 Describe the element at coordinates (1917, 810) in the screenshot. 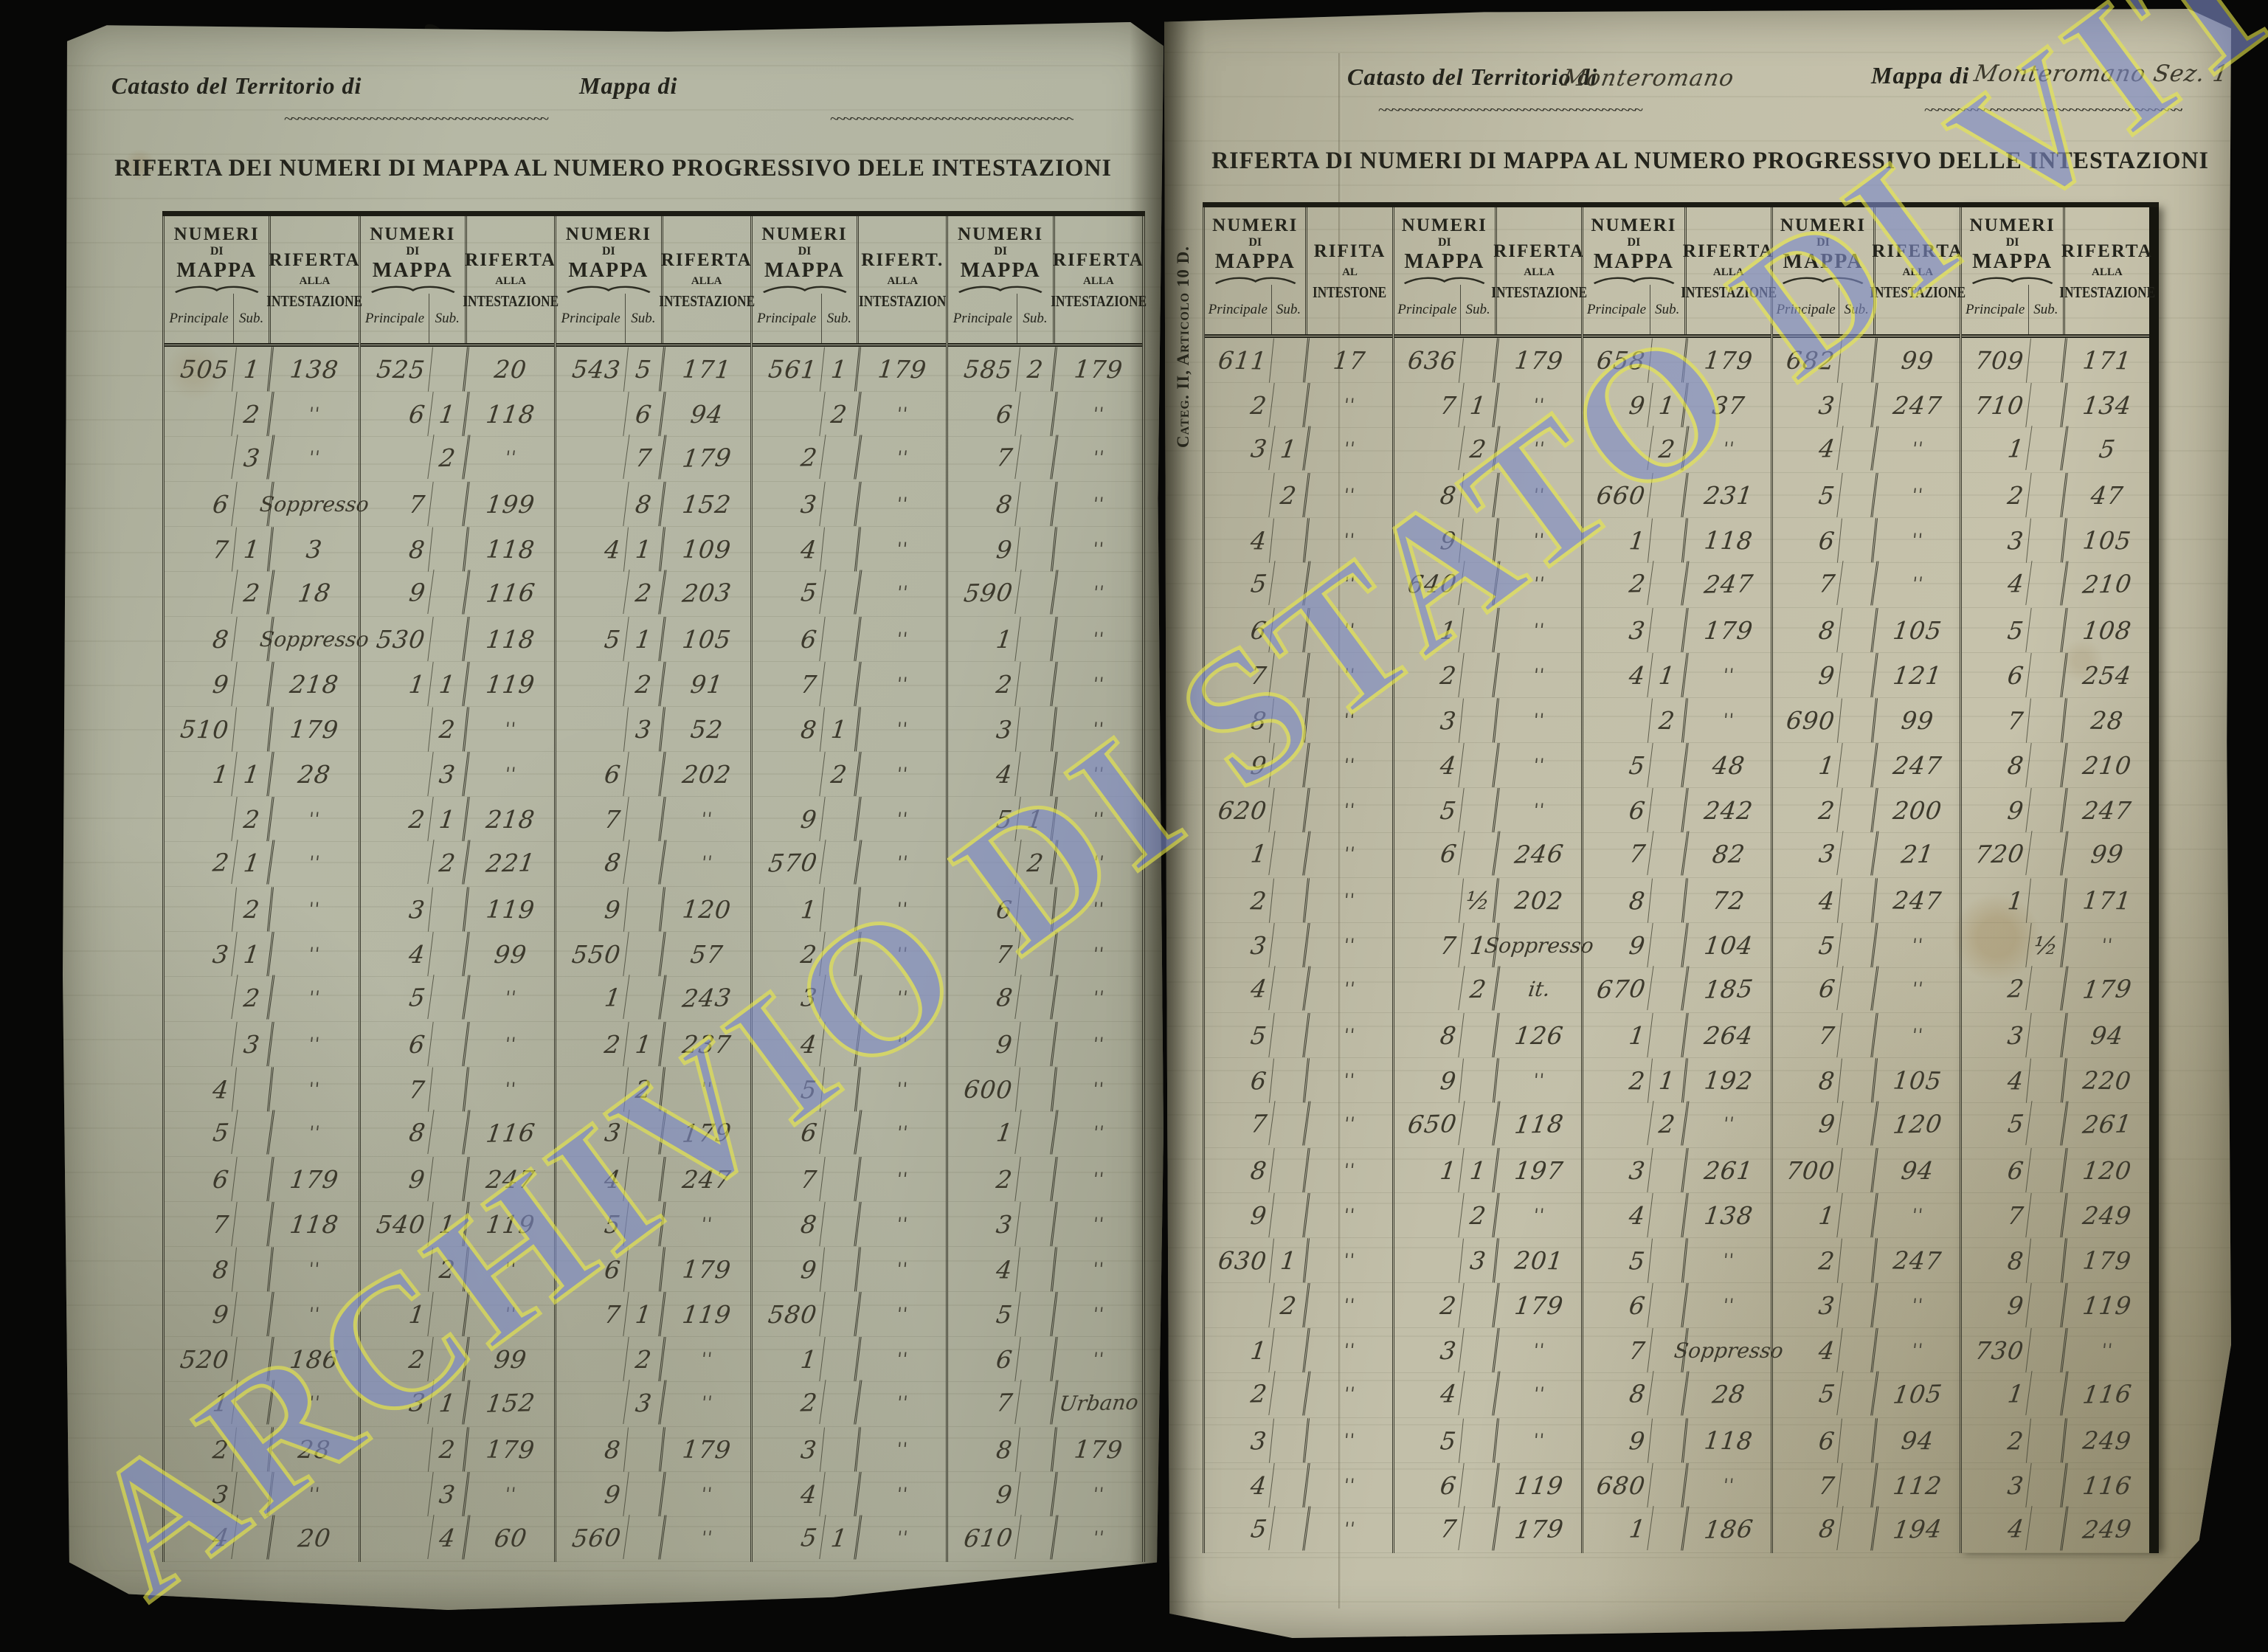

I see `riferta-cell: 200` at that location.